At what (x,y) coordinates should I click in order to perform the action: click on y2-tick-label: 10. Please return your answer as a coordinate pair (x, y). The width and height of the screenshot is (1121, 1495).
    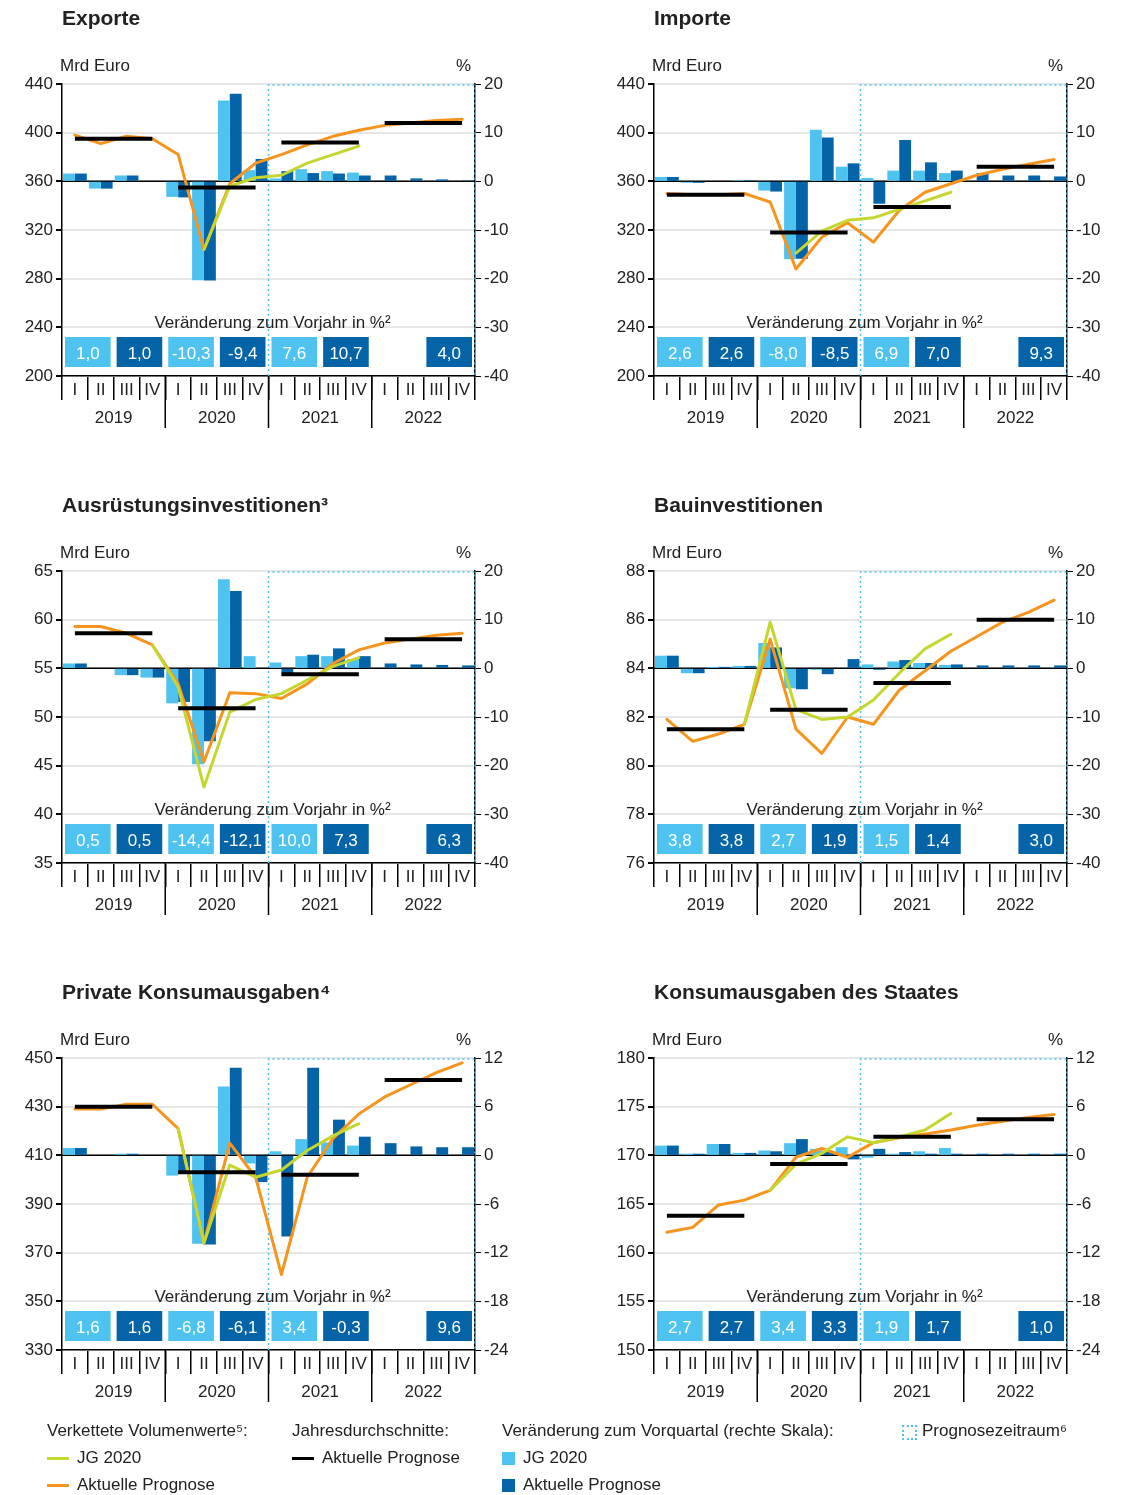
    Looking at the image, I should click on (1085, 132).